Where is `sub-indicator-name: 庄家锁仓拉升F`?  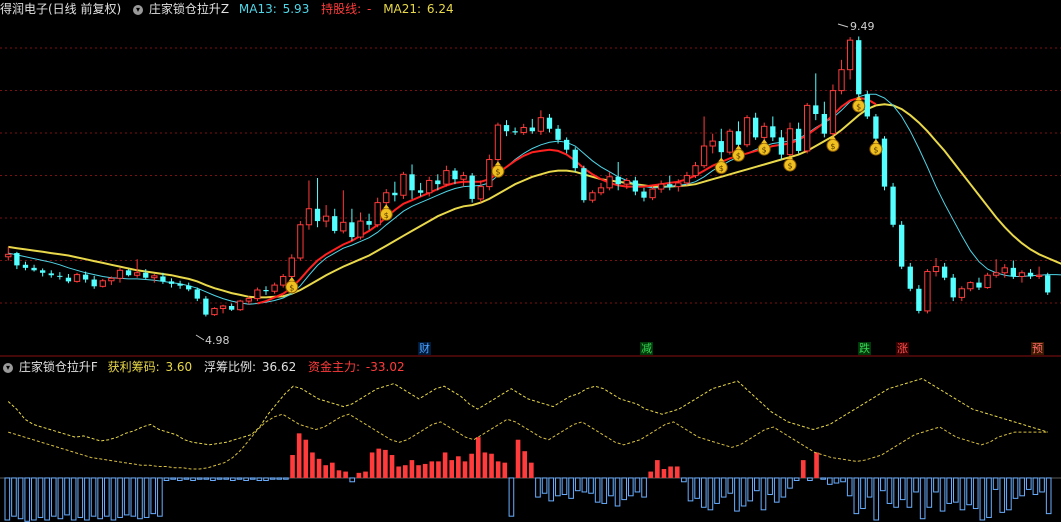 sub-indicator-name: 庄家锁仓拉升F is located at coordinates (58, 367).